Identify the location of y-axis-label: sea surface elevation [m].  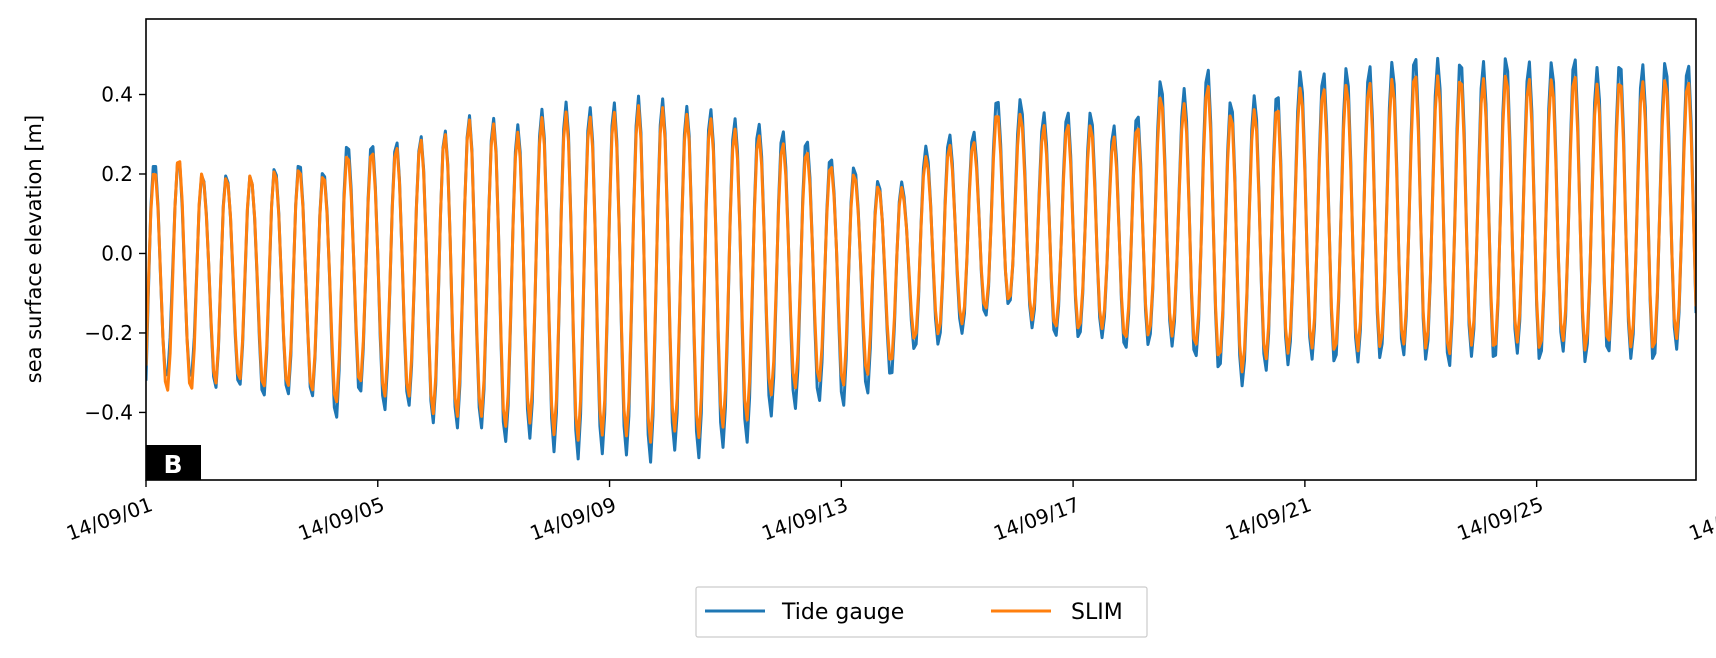
(34, 249).